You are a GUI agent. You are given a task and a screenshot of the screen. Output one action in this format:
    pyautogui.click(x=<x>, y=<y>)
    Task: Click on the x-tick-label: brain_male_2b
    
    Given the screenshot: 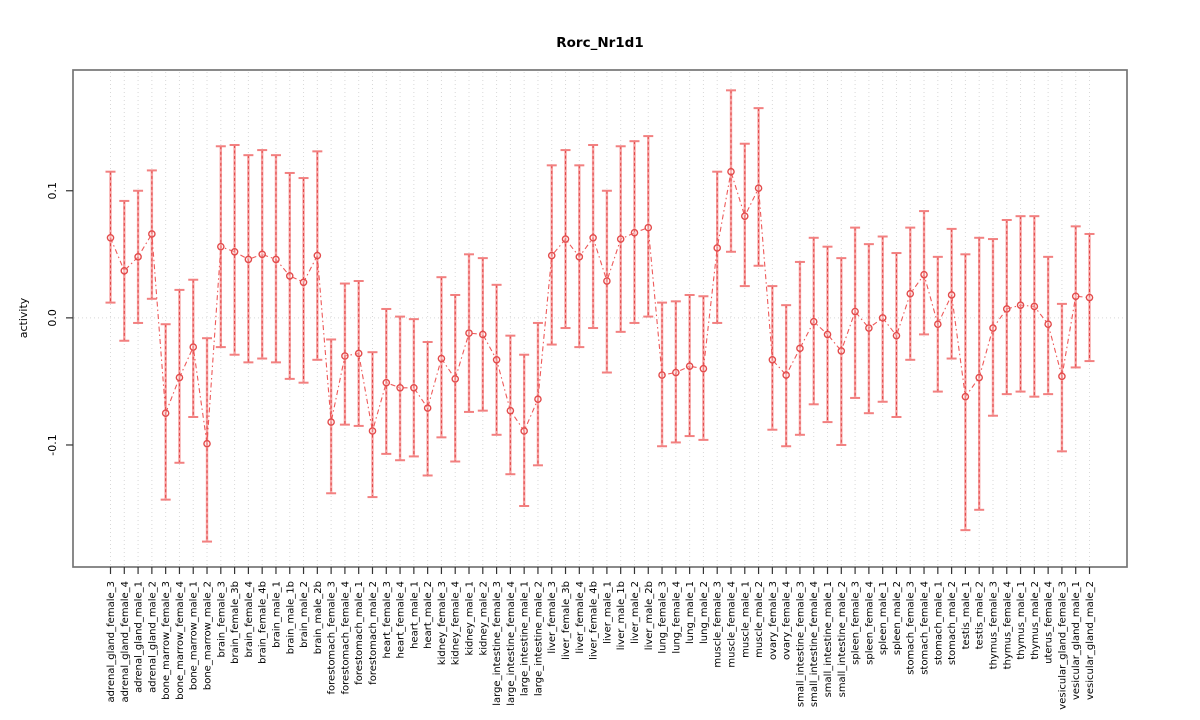 What is the action you would take?
    pyautogui.click(x=318, y=617)
    